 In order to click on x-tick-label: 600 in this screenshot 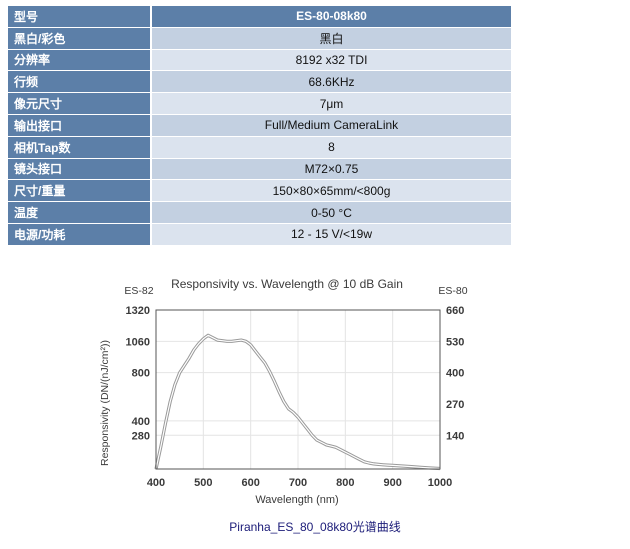, I will do `click(250, 483)`.